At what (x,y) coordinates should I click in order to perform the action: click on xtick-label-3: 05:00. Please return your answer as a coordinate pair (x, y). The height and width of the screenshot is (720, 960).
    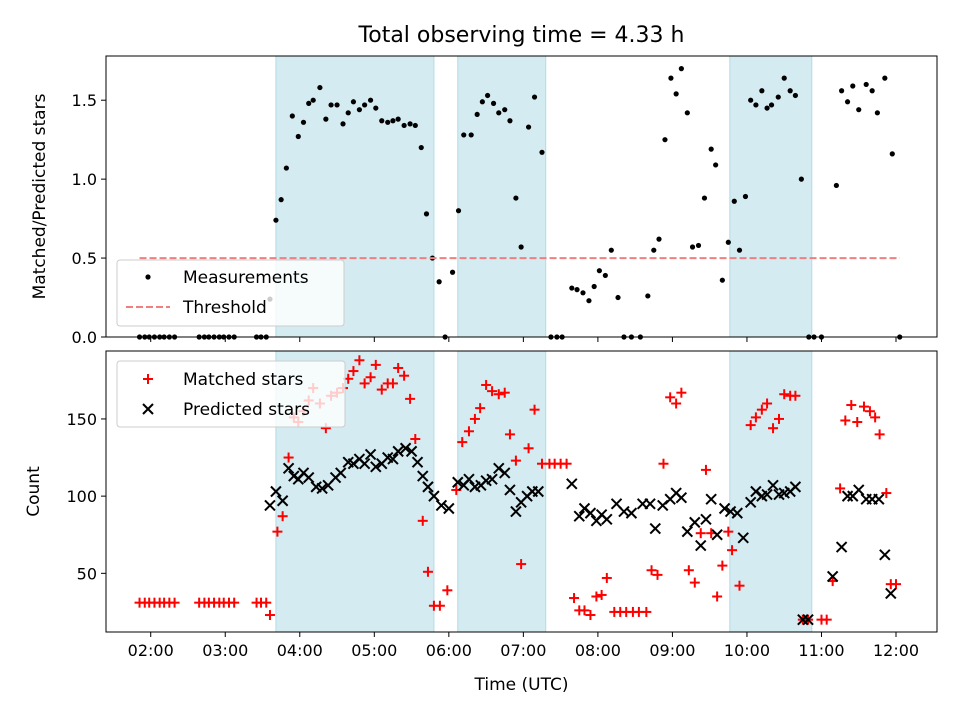
    Looking at the image, I should click on (374, 650).